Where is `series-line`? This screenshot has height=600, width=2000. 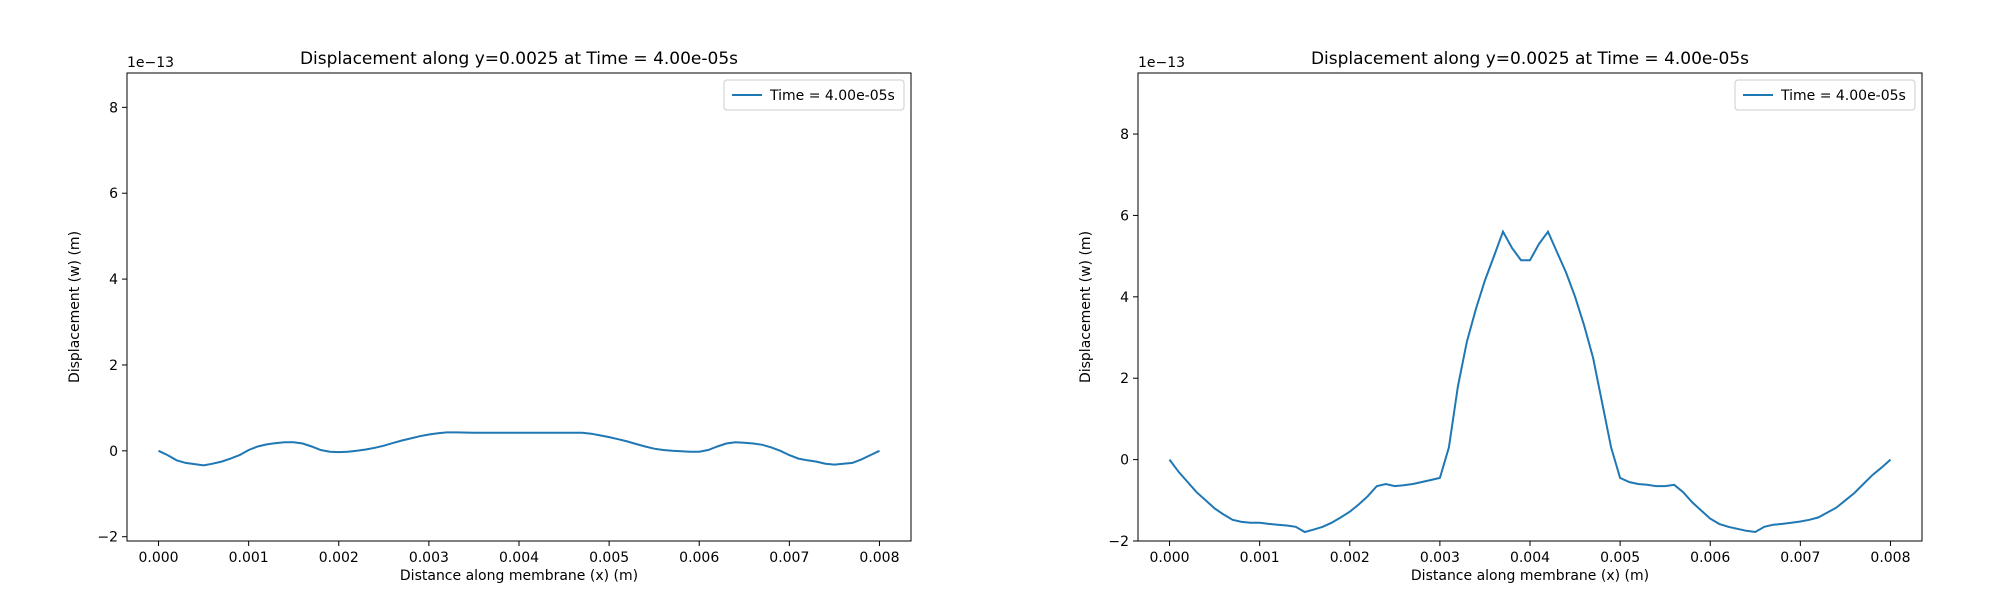
series-line is located at coordinates (519, 449).